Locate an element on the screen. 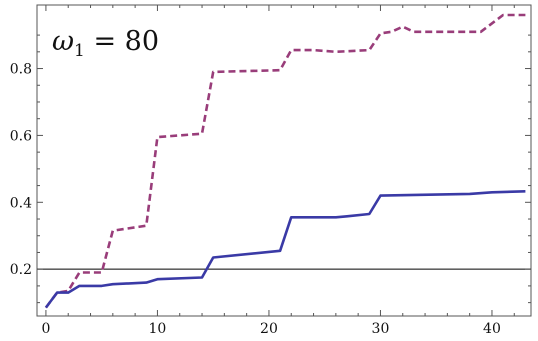 The image size is (538, 341). y-tick-label: 0.4 is located at coordinates (21, 203).